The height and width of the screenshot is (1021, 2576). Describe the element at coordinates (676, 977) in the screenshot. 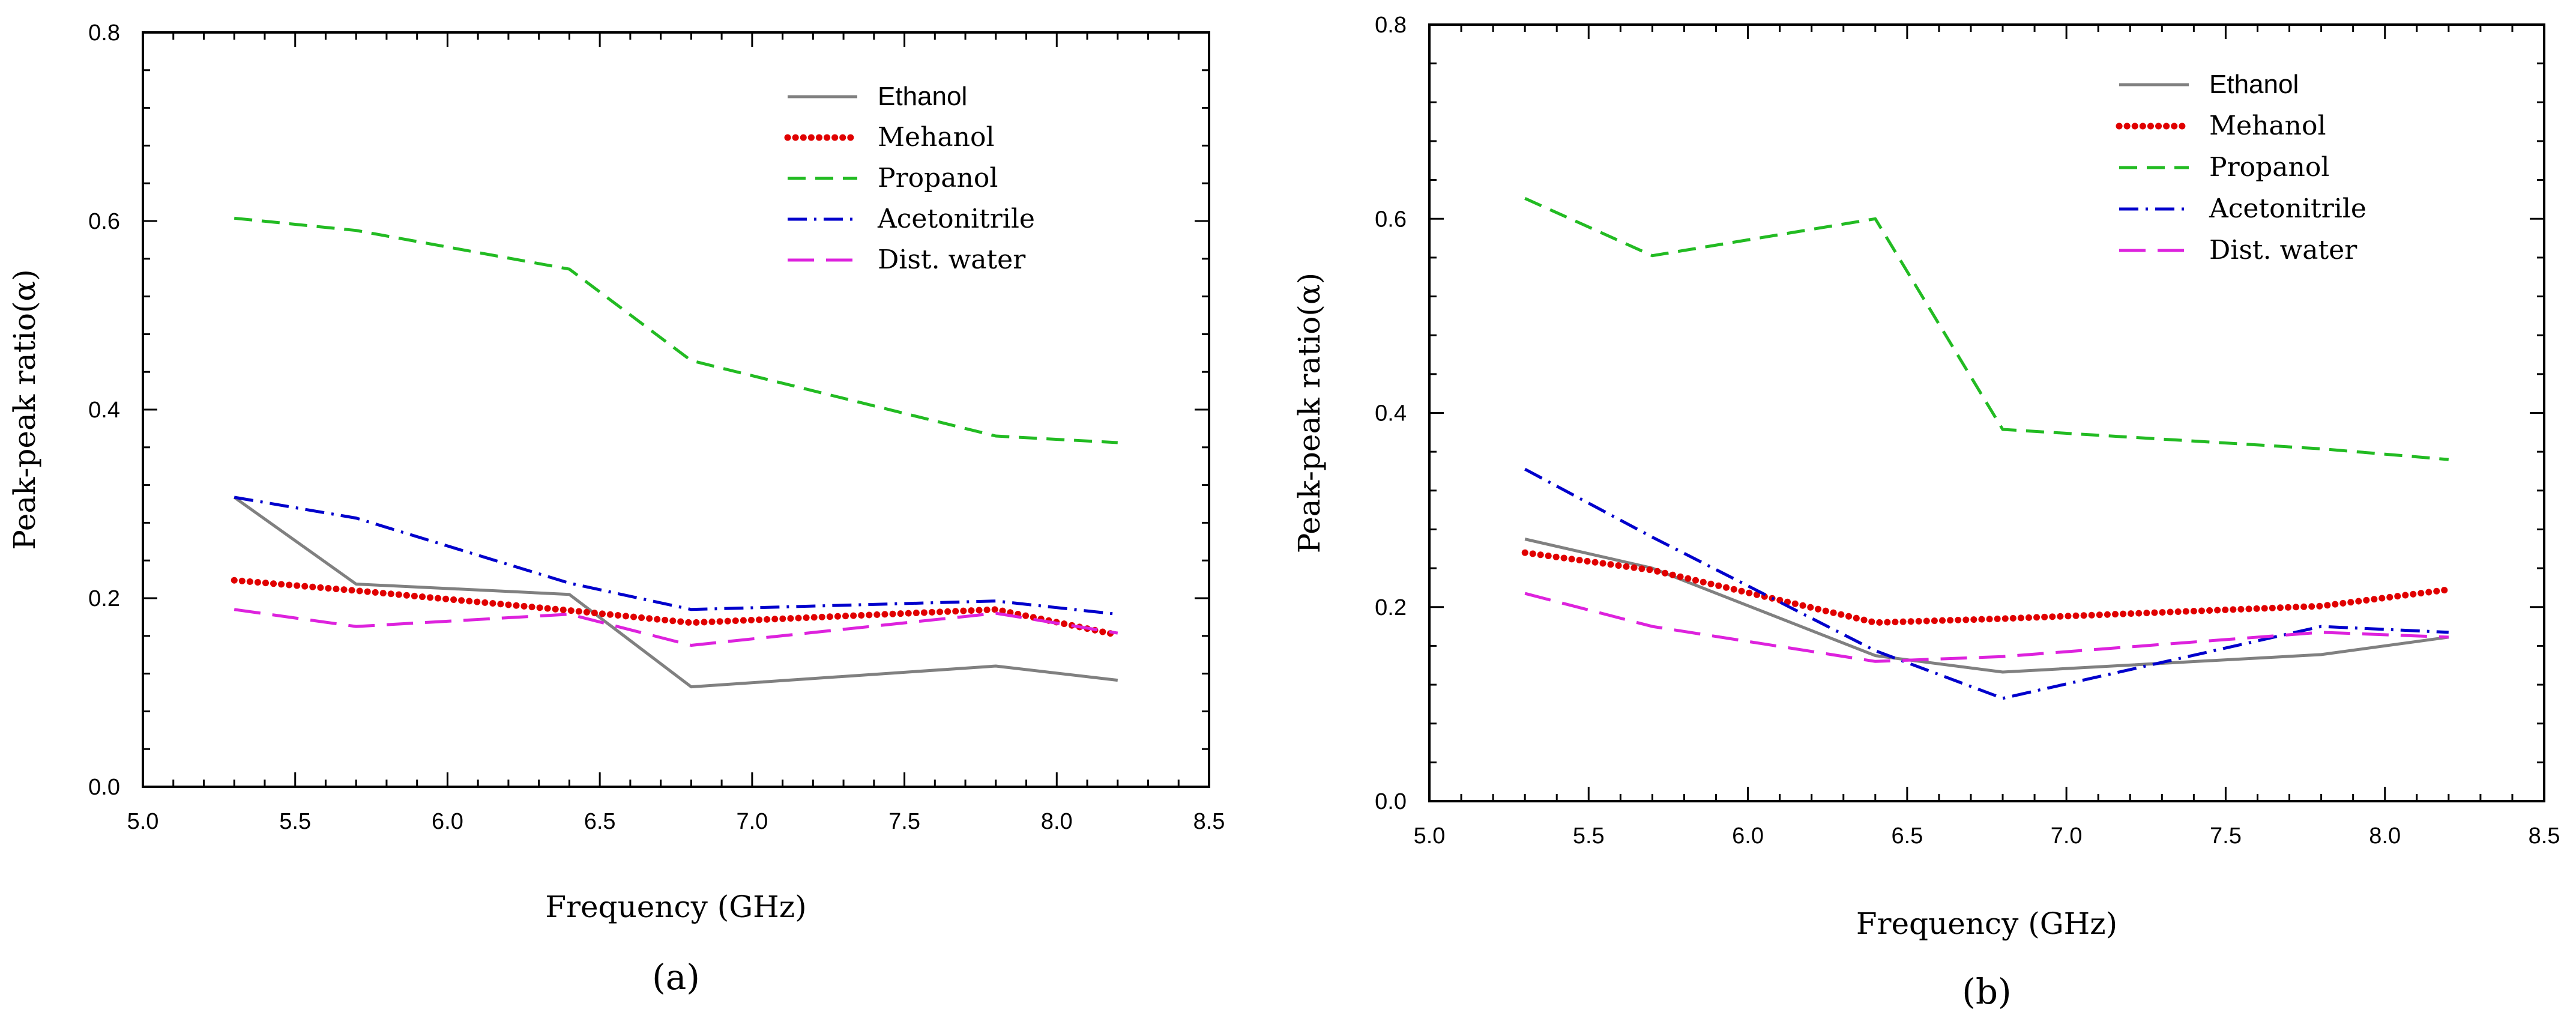

I see `panel-label: (a)` at that location.